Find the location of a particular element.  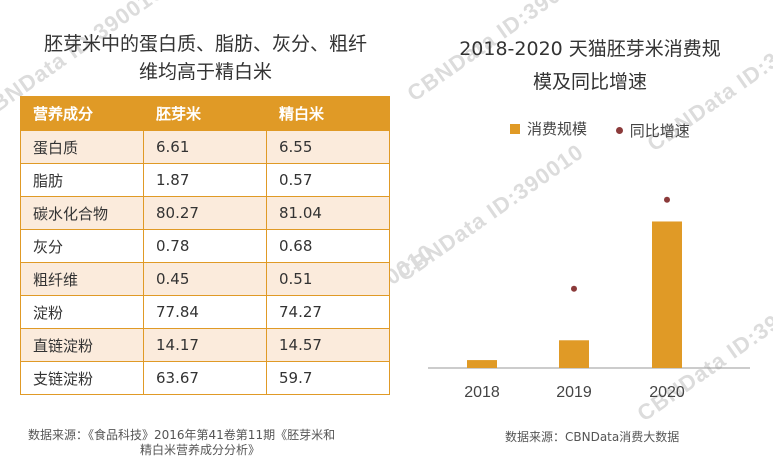

growth-dot-2019 is located at coordinates (574, 288).